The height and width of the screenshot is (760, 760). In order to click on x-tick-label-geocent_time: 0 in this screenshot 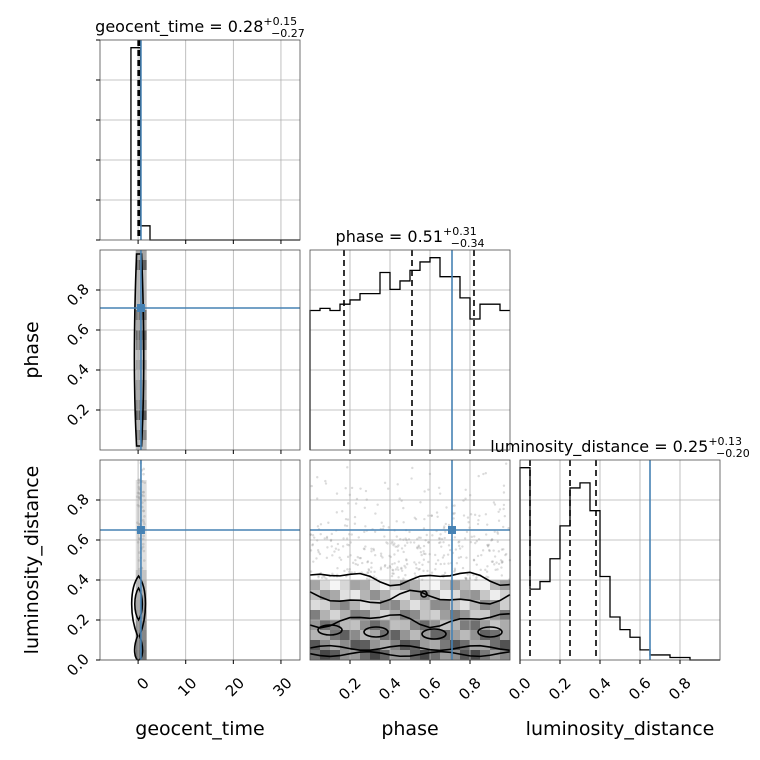, I will do `click(142, 683)`.